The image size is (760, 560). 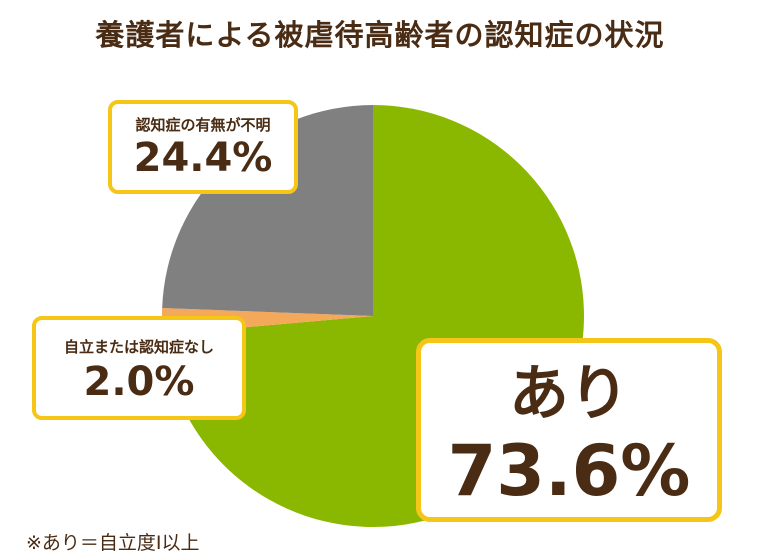 What do you see at coordinates (203, 158) in the screenshot?
I see `callout-unknown-value: 24.4%` at bounding box center [203, 158].